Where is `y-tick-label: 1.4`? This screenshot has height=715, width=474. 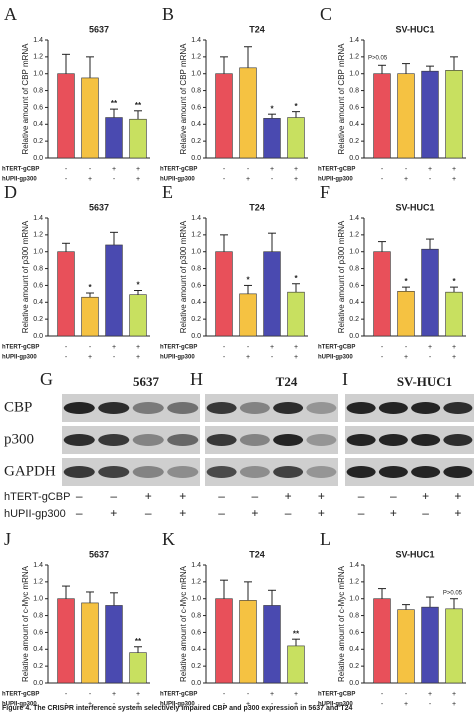
y-tick-label: 1.4 is located at coordinates (38, 218).